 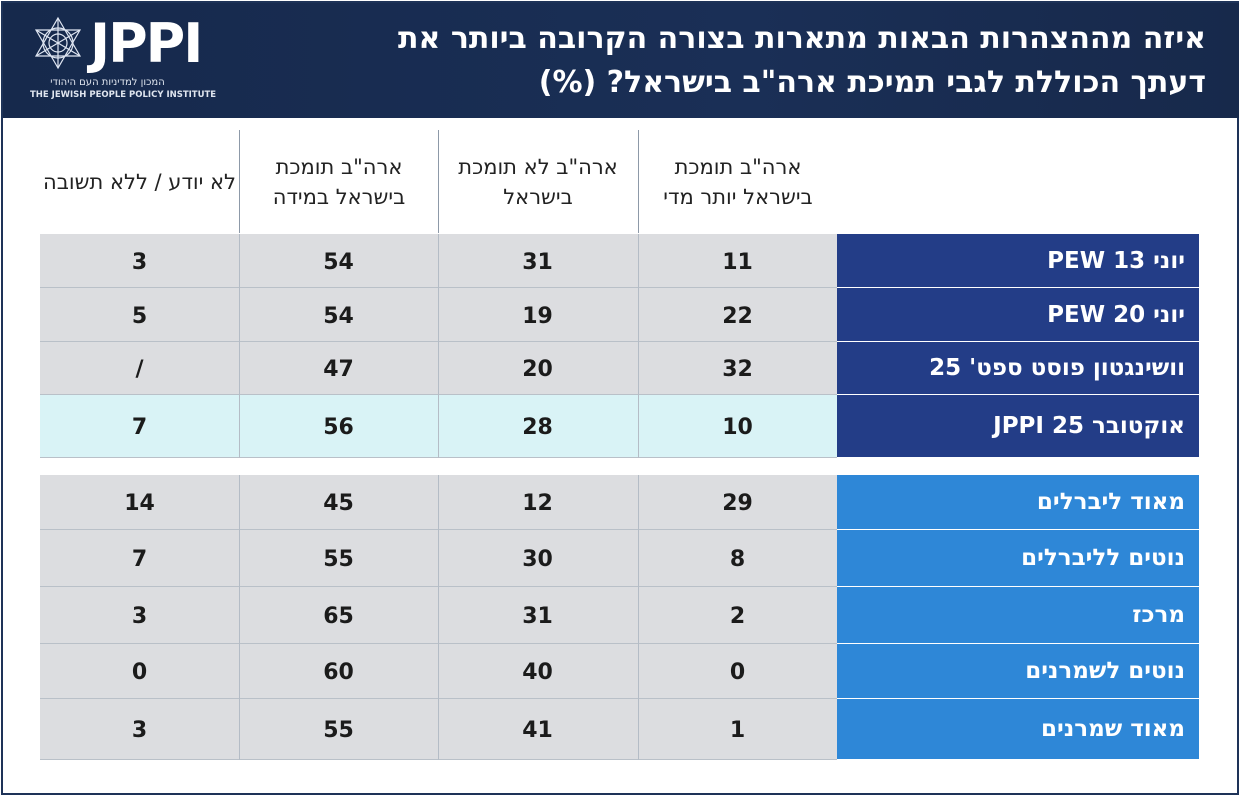 I want to click on table-cell: 56, so click(x=338, y=427).